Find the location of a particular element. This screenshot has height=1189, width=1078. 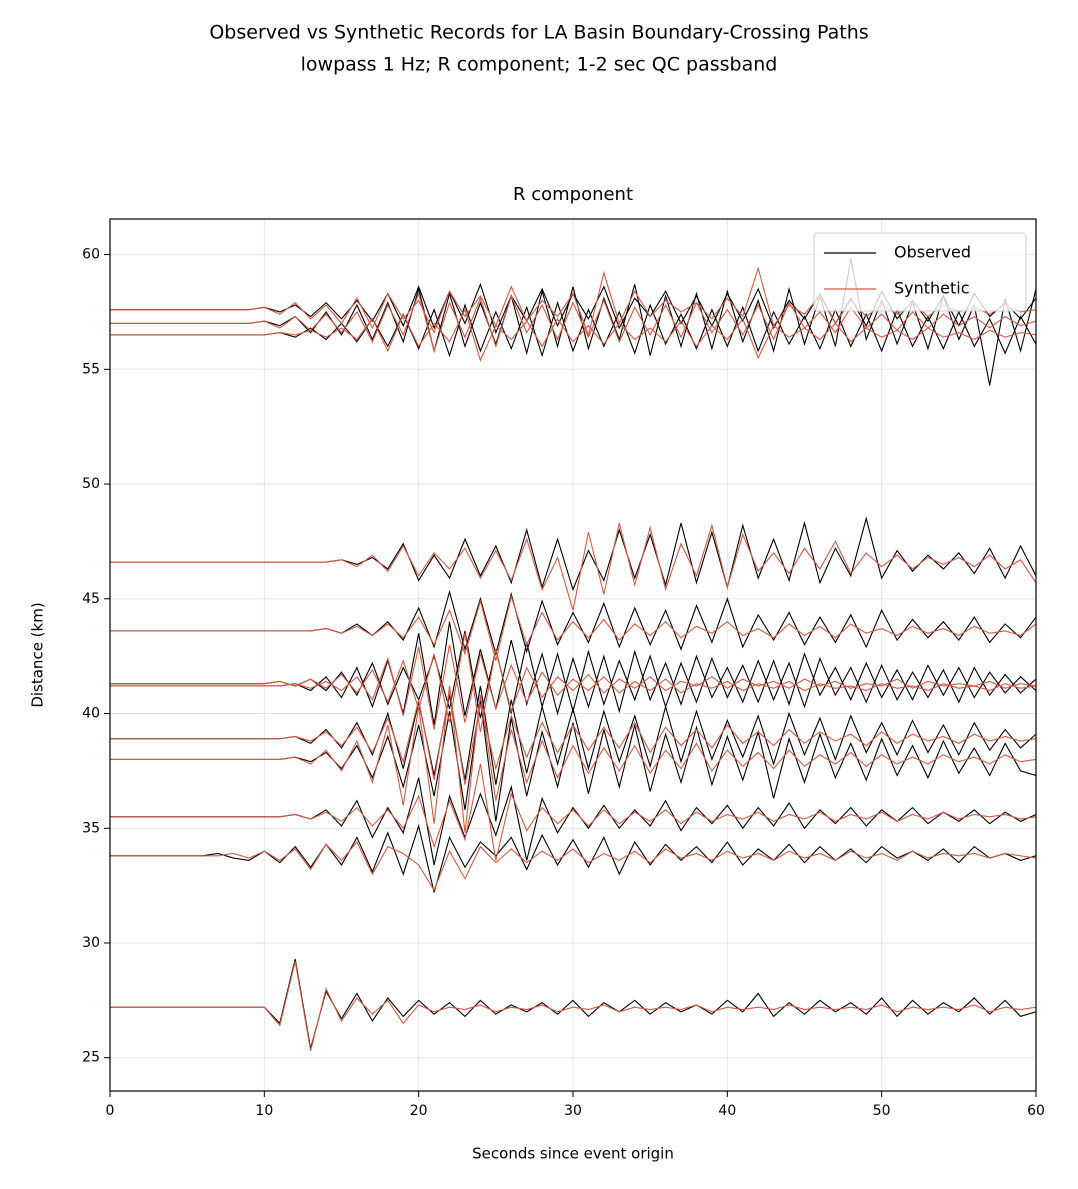

x-tick-label: 10 is located at coordinates (264, 1111).